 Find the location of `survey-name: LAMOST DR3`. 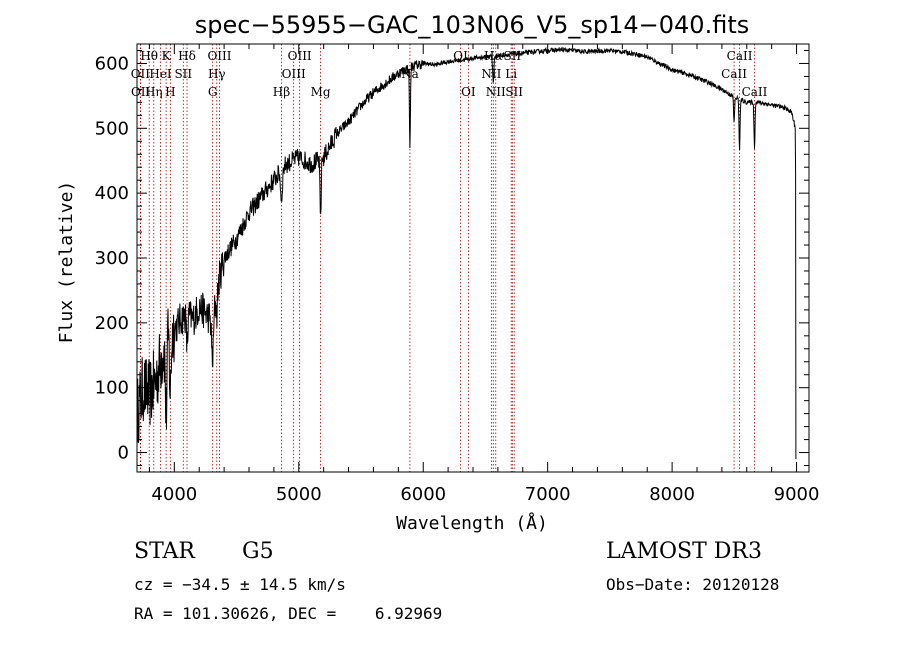

survey-name: LAMOST DR3 is located at coordinates (684, 551).